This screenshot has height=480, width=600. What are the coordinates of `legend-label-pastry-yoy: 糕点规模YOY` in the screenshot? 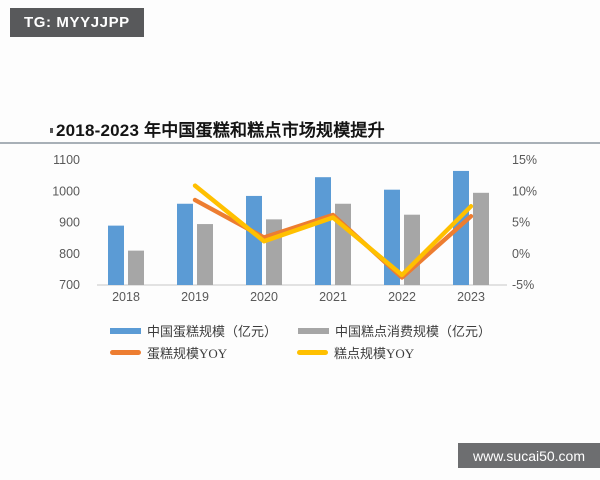 It's located at (374, 353).